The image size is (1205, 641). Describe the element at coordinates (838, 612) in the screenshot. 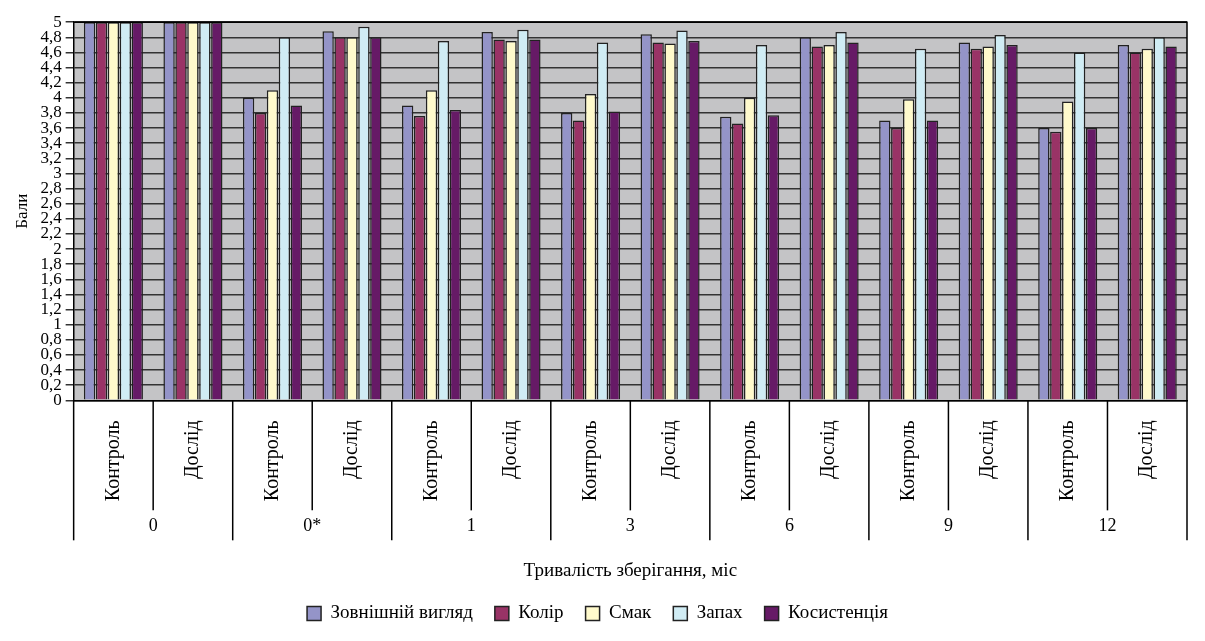

I see `legend-label: Косистенція` at that location.